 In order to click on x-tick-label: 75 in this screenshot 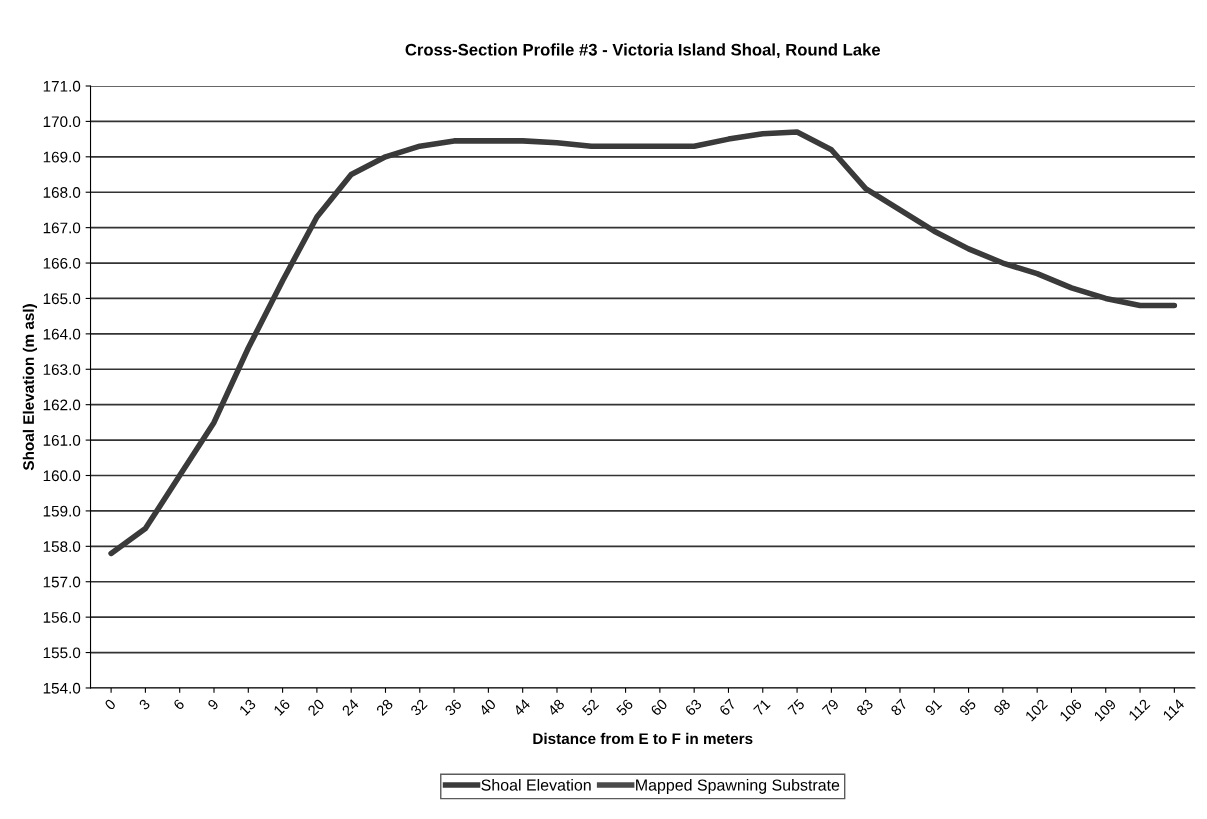, I will do `click(796, 707)`.